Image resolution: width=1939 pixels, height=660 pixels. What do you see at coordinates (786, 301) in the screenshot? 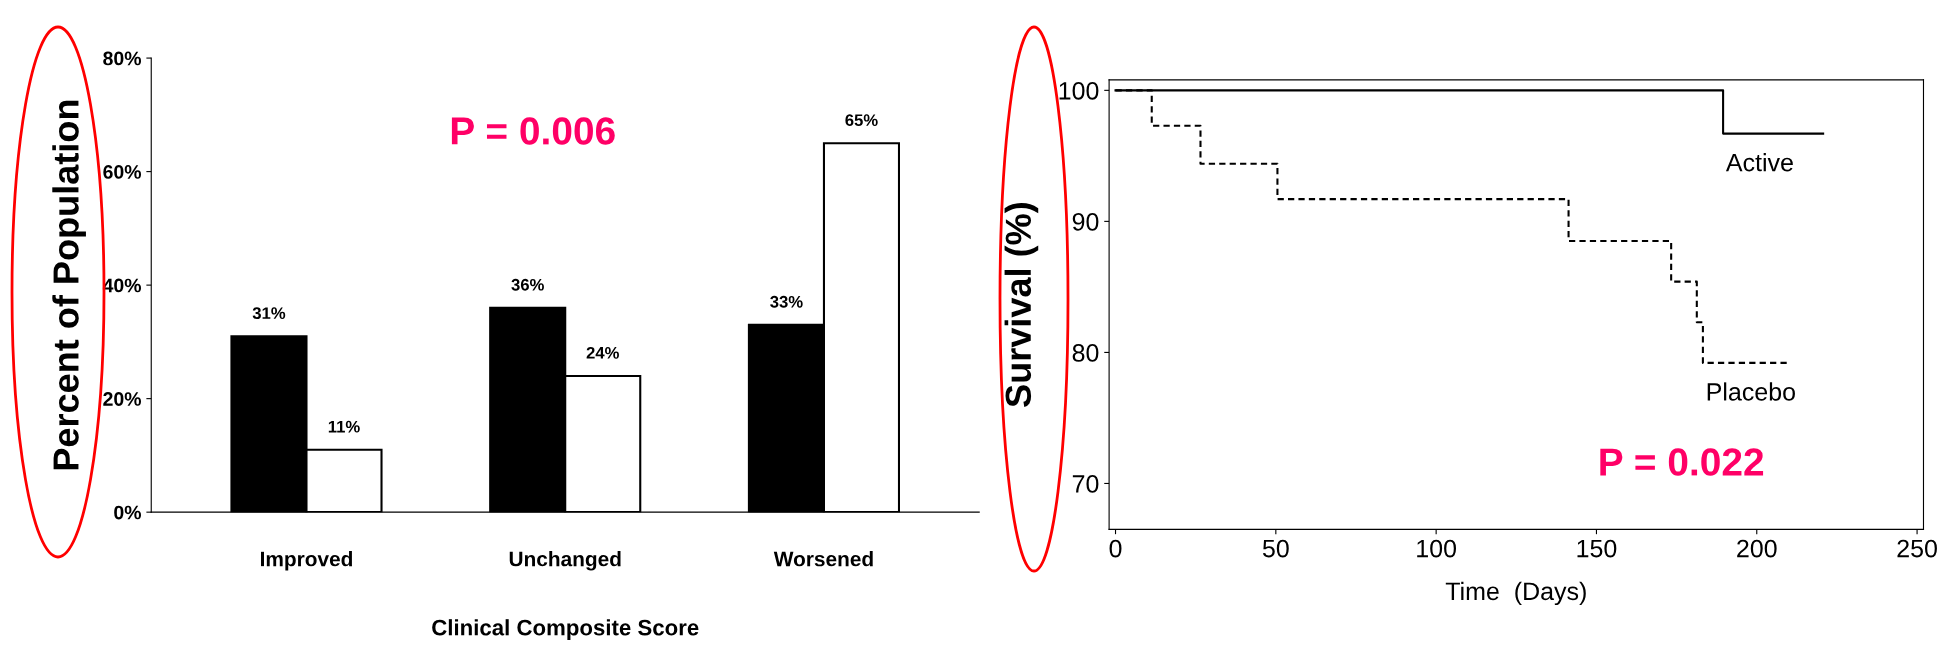
I see `data-label: 33%` at bounding box center [786, 301].